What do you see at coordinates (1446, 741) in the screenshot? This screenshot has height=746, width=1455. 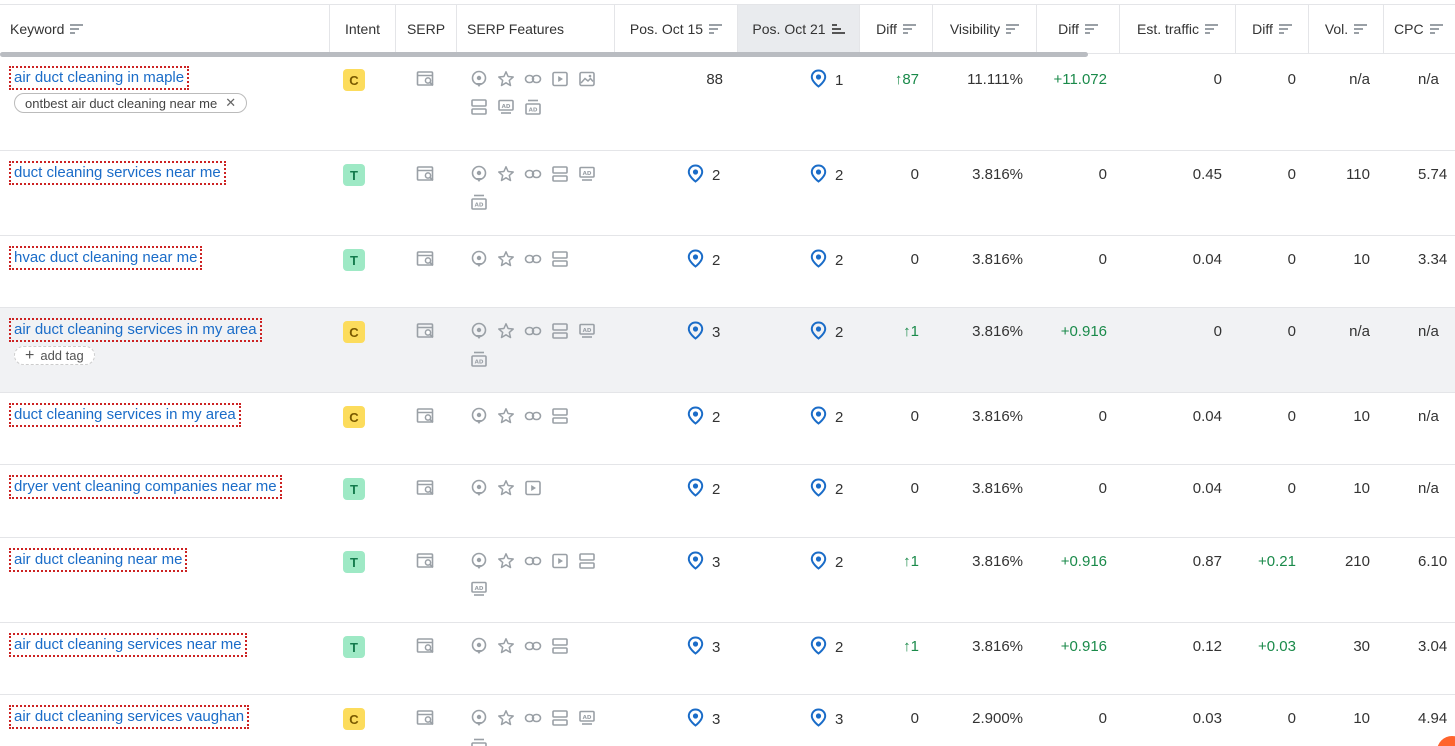 I see `chat-widget-icon` at bounding box center [1446, 741].